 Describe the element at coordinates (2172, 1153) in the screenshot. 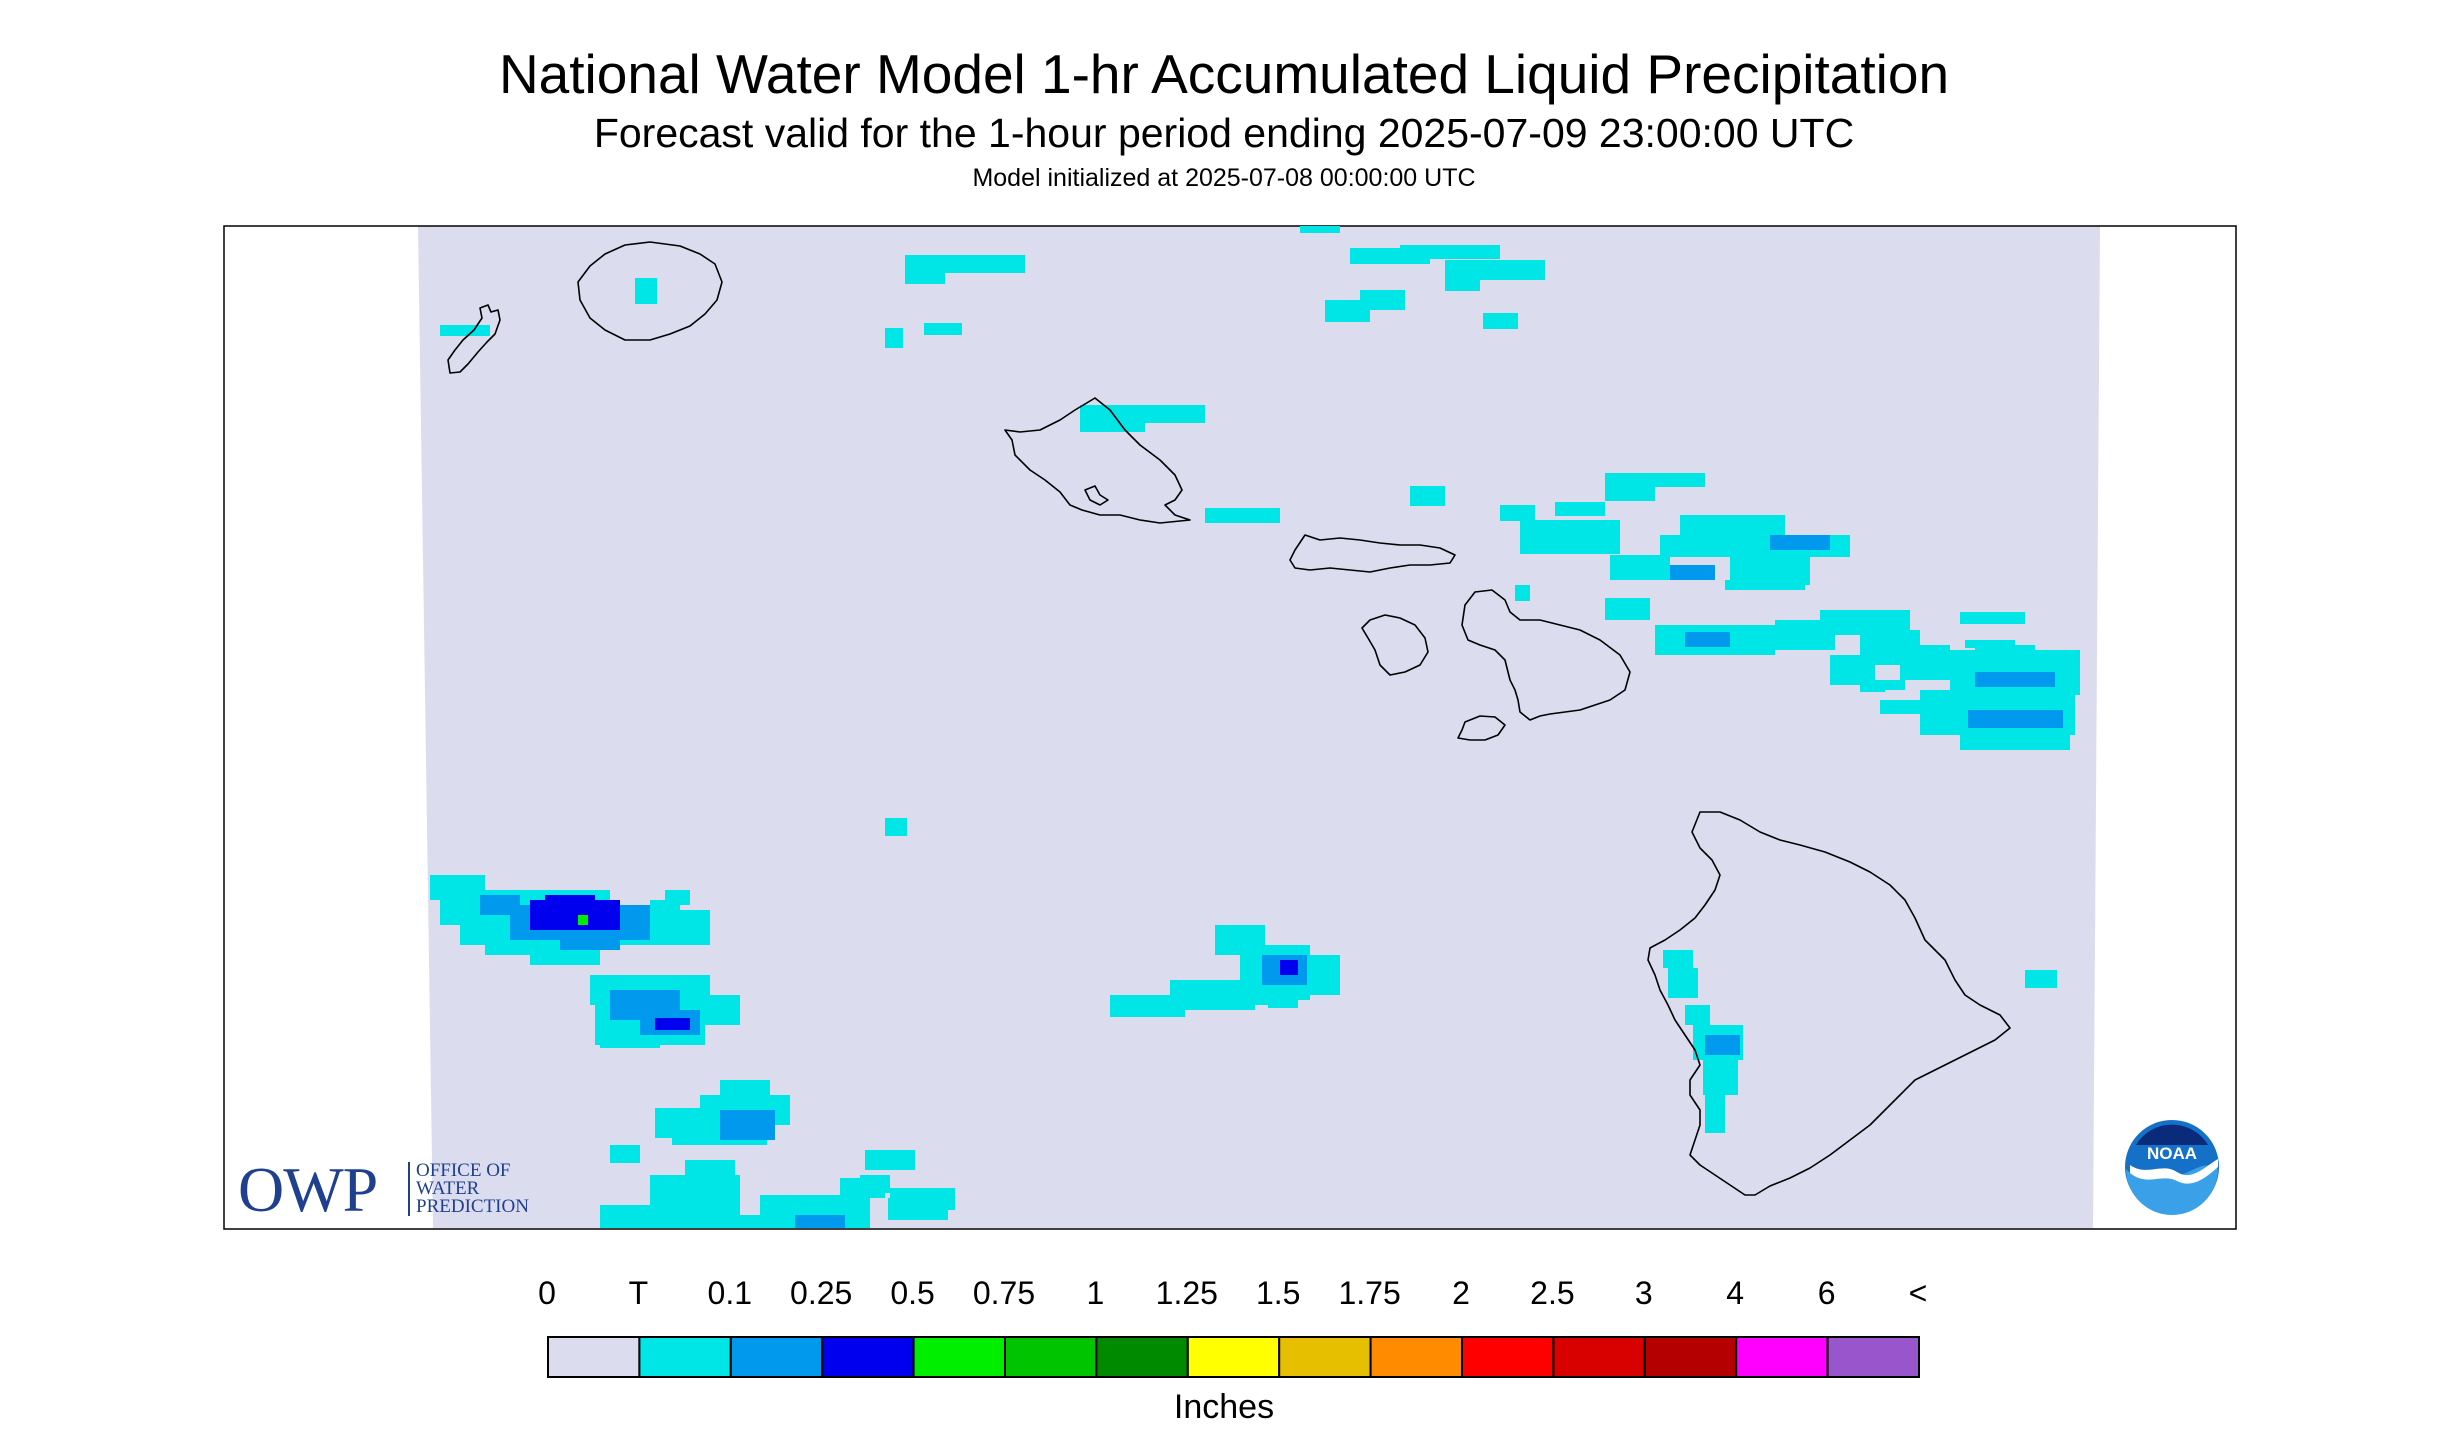

I see `noaa-logo-text: NOAA` at that location.